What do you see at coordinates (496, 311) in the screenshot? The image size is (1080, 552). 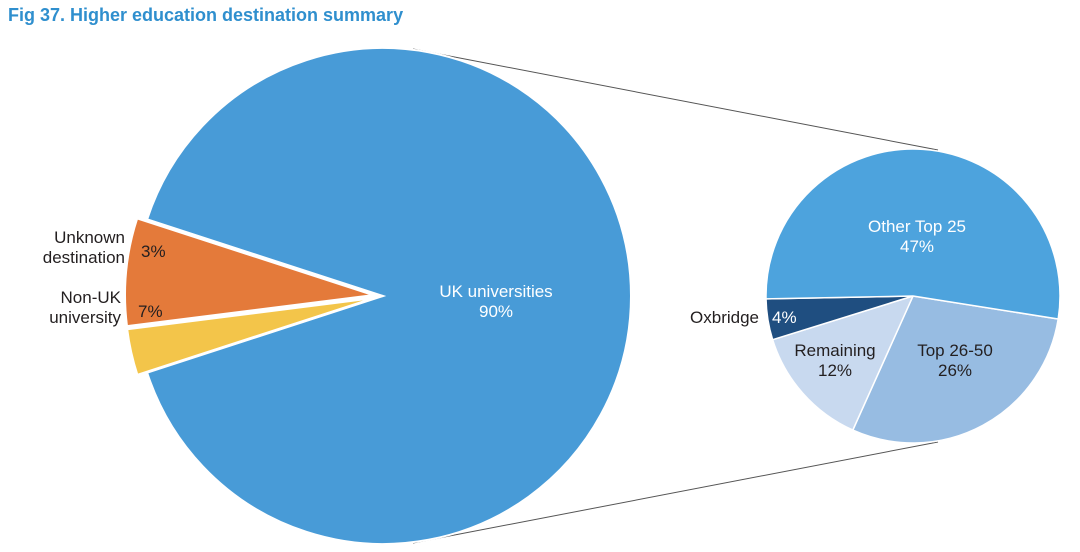 I see `label-uk-universities-line: 90%` at bounding box center [496, 311].